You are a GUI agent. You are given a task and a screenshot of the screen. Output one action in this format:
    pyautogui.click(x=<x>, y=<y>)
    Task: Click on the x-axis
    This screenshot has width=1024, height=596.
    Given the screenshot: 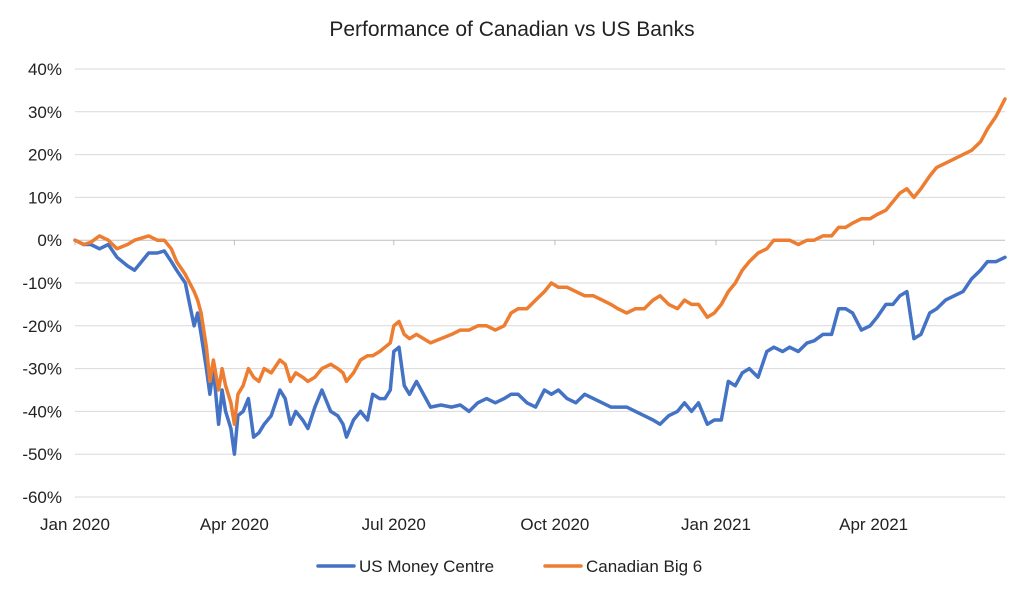 What is the action you would take?
    pyautogui.click(x=539, y=242)
    